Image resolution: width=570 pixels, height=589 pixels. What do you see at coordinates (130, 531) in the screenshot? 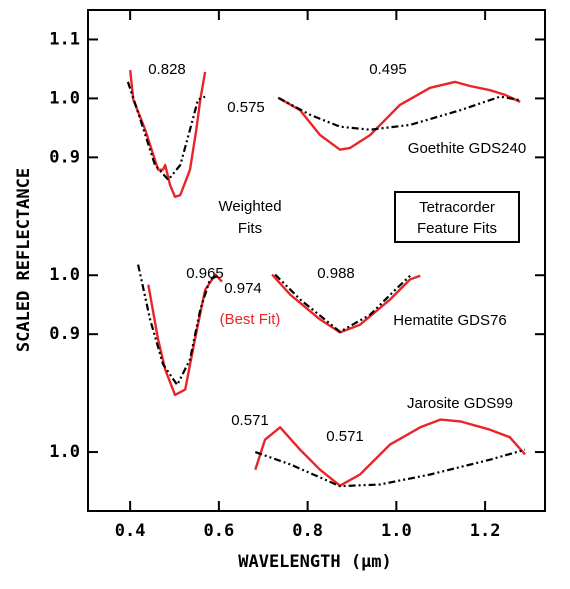
I see `x-tick-label: 0.4` at bounding box center [130, 531].